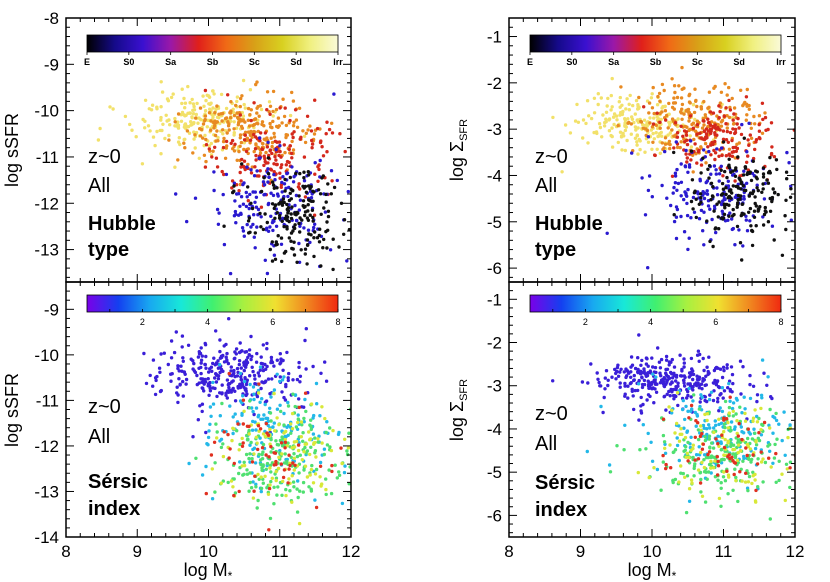  What do you see at coordinates (65, 551) in the screenshot?
I see `x-tick-label: 8` at bounding box center [65, 551].